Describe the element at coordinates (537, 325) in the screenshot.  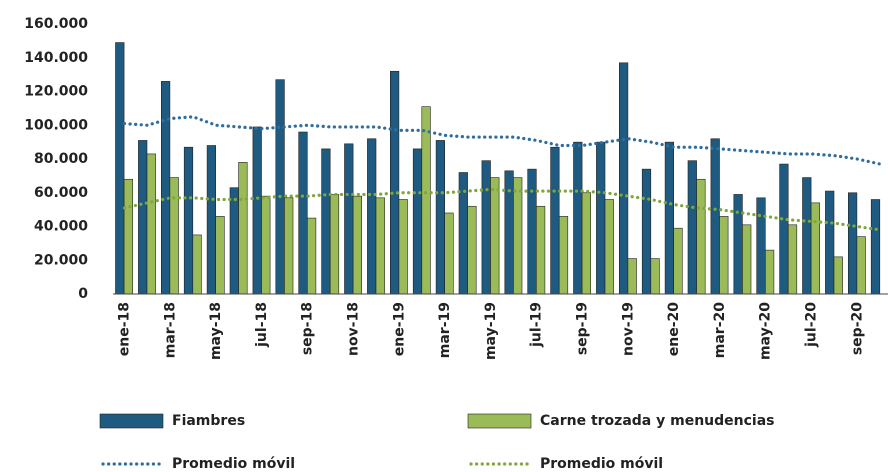
I see `x-tick-label: jul-19` at that location.